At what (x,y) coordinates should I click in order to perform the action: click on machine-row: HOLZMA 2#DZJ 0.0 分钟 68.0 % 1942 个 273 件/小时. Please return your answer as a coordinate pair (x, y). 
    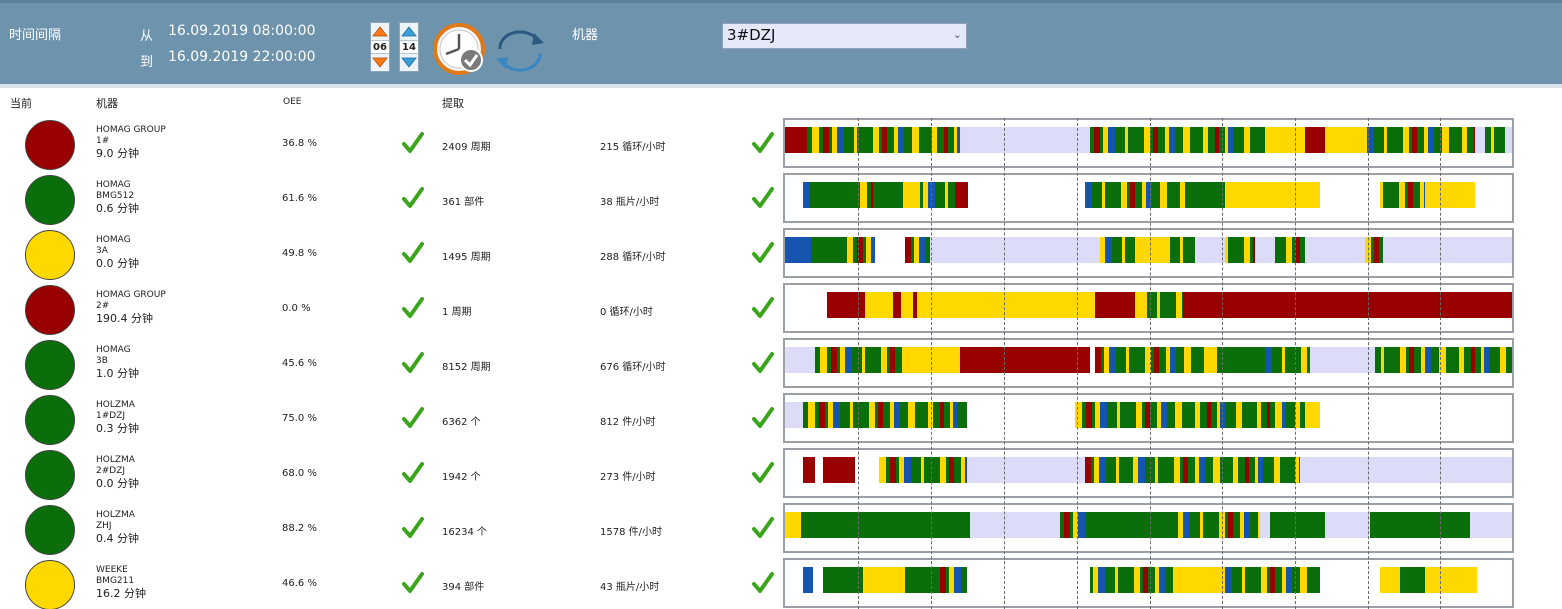
    Looking at the image, I should click on (781, 475).